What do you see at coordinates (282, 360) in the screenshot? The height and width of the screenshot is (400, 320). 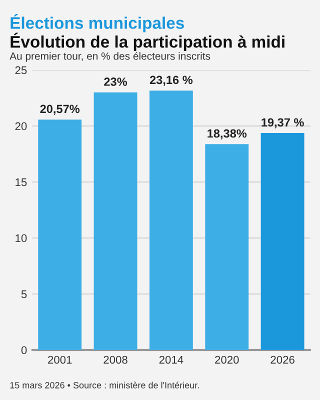 I see `x-tick-label: 2026` at bounding box center [282, 360].